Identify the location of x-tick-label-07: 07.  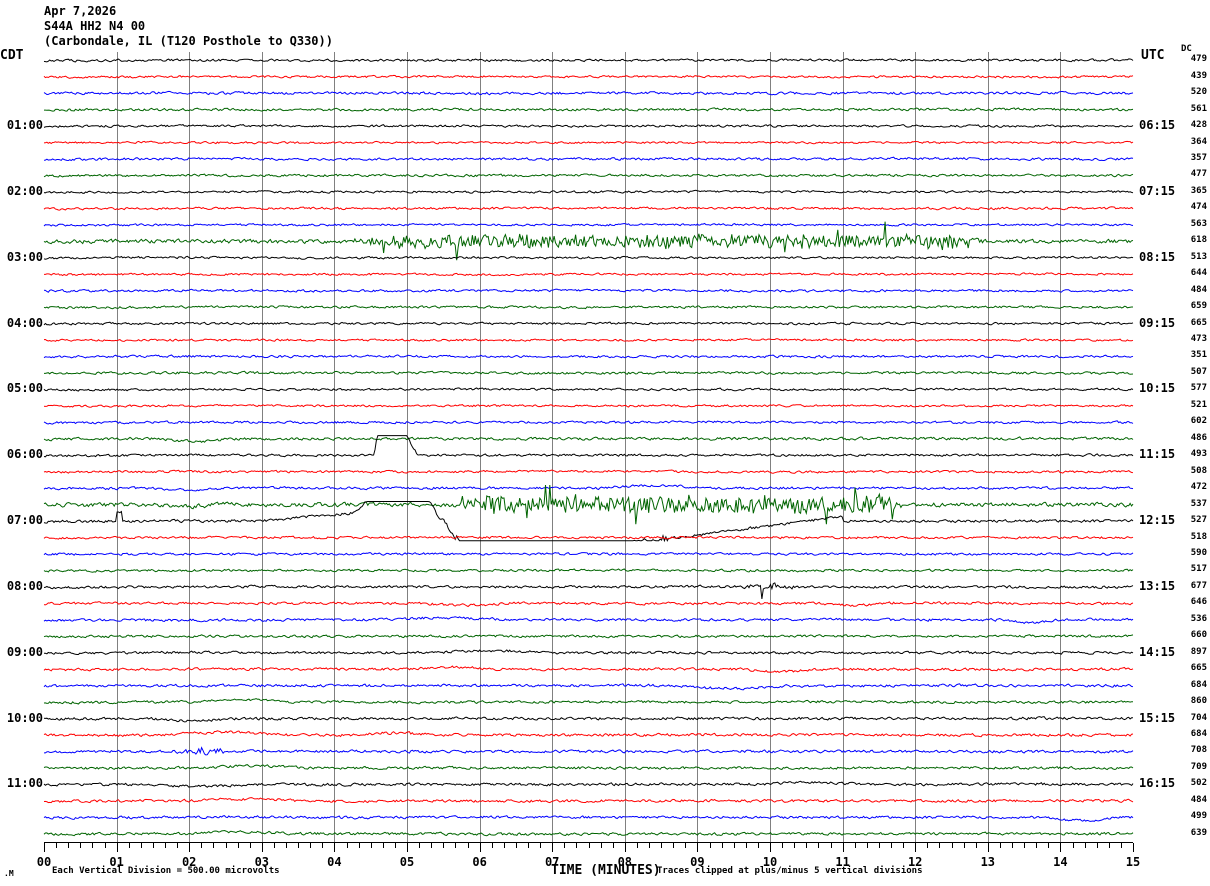
(552, 862).